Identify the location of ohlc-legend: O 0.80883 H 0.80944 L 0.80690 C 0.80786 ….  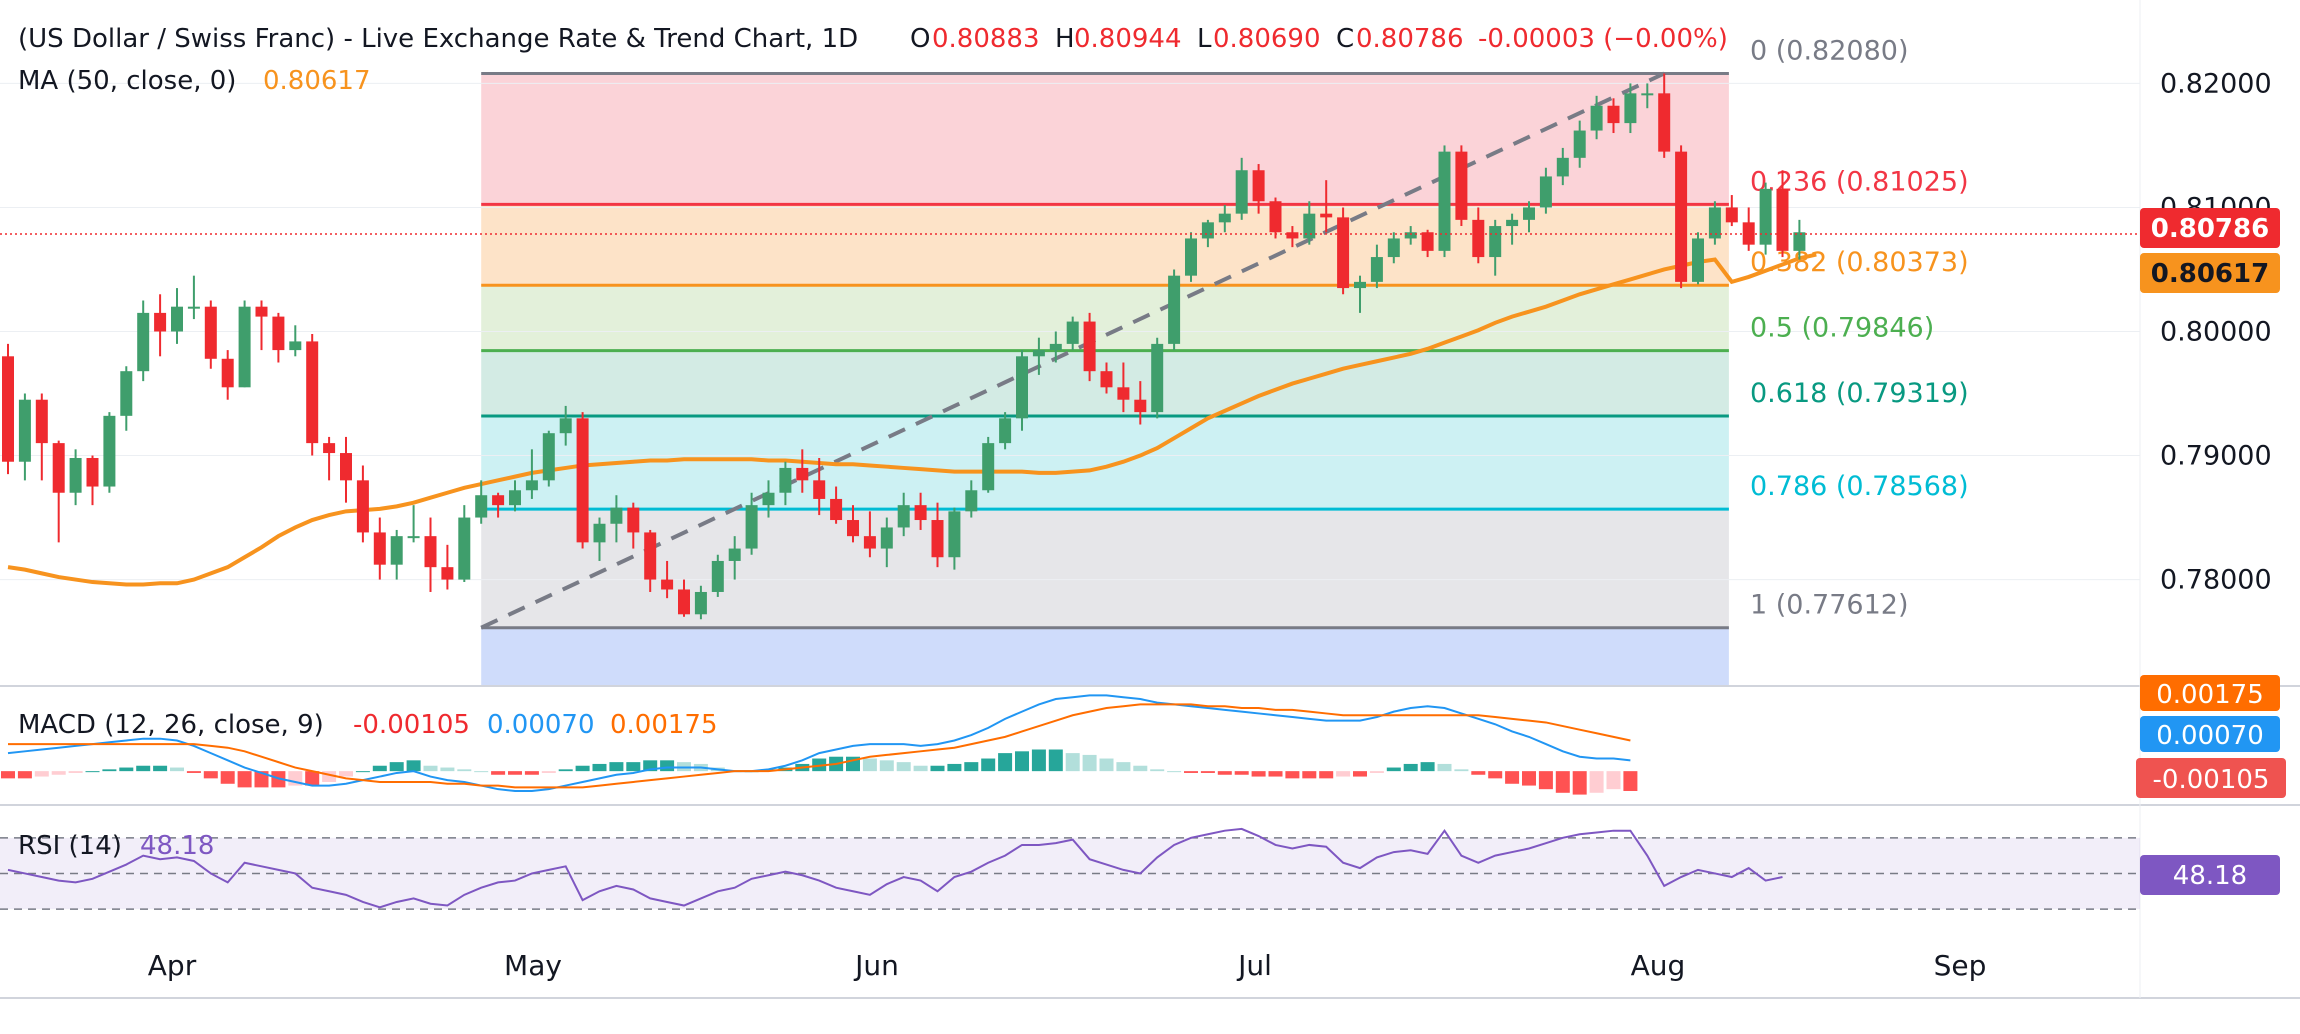
(1319, 39).